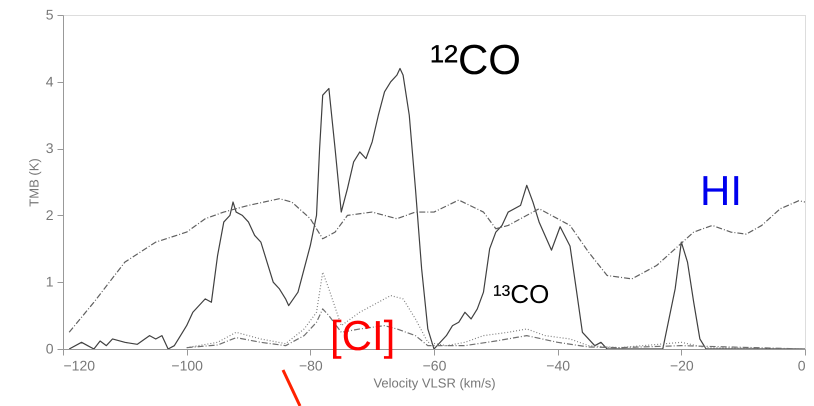 The image size is (814, 406). What do you see at coordinates (50, 348) in the screenshot?
I see `y-tick-label: 0` at bounding box center [50, 348].